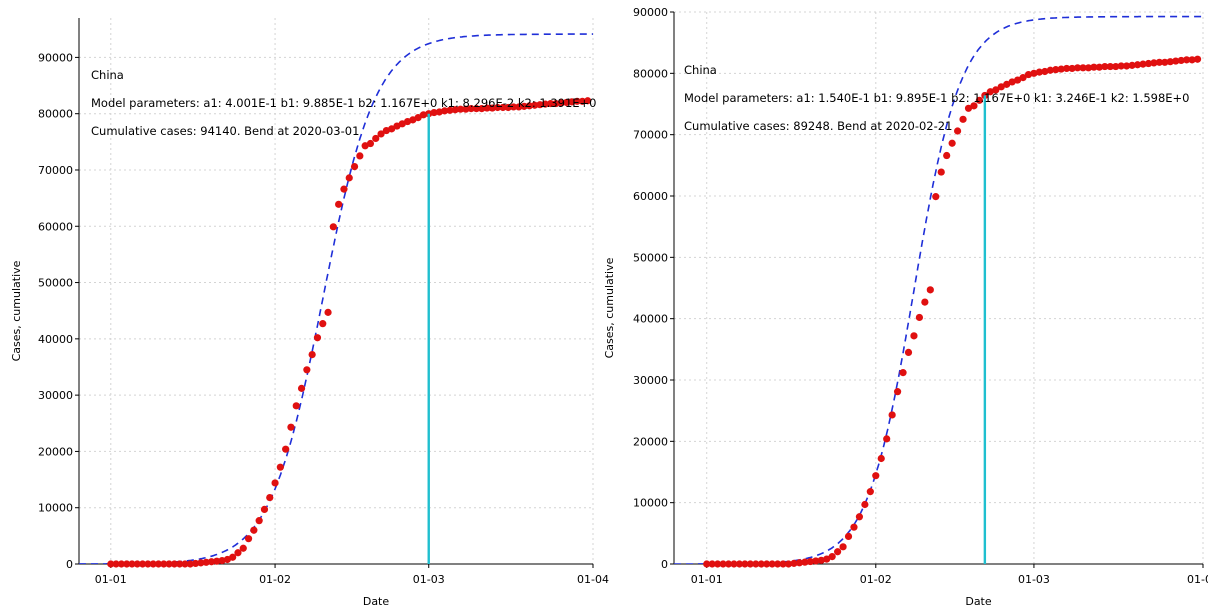 The height and width of the screenshot is (610, 1208). Describe the element at coordinates (650, 12) in the screenshot. I see `y-tick-label: 90000` at that location.